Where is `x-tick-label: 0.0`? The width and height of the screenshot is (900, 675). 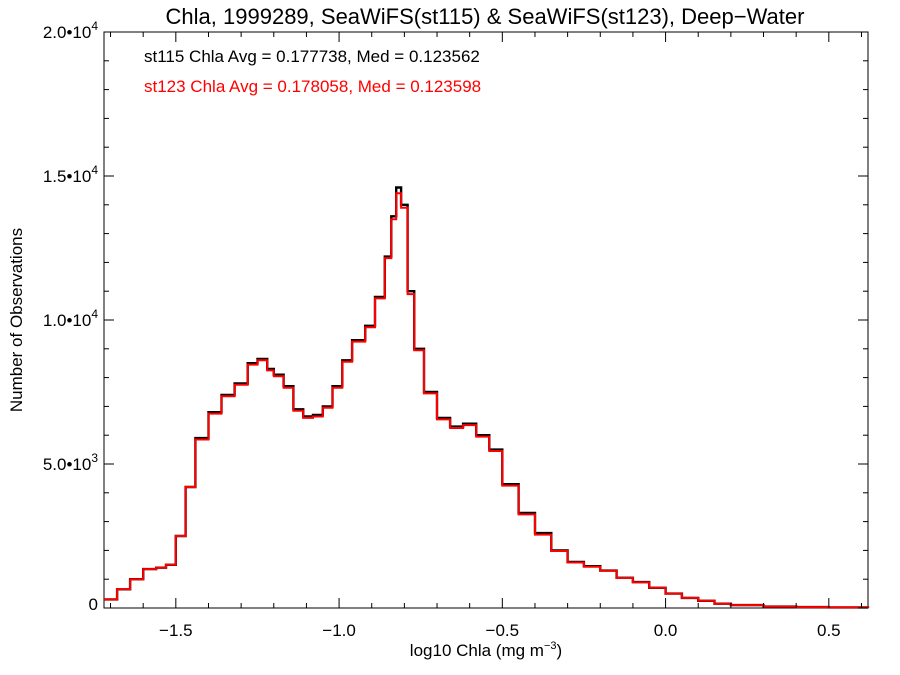
x-tick-label: 0.0 is located at coordinates (666, 630).